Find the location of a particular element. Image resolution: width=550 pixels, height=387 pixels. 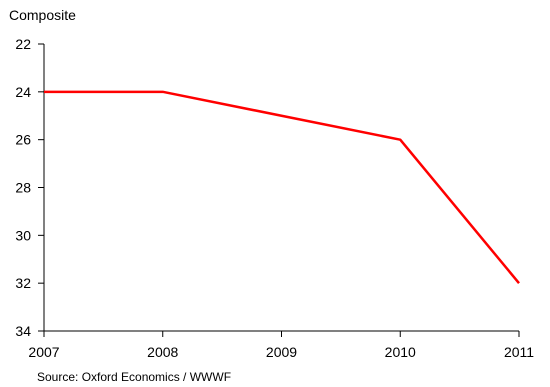

y-tick-label: 30 is located at coordinates (23, 235).